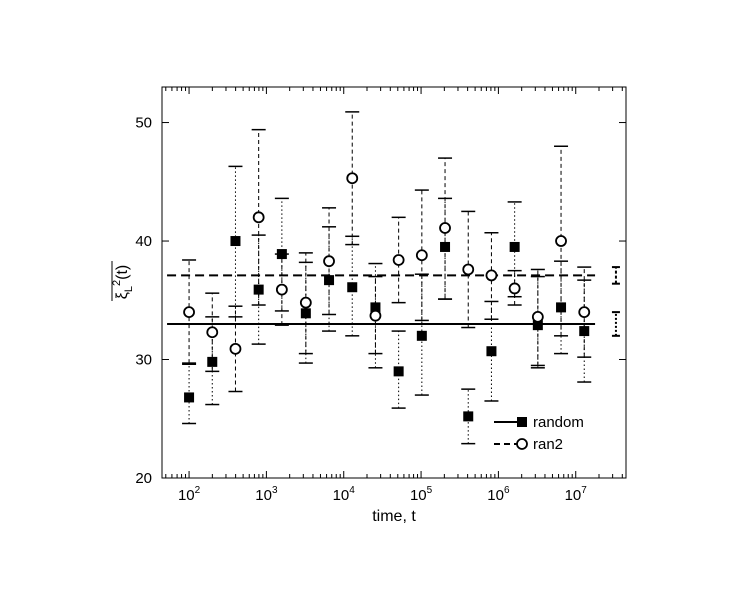  Describe the element at coordinates (522, 444) in the screenshot. I see `legend-marker-ran2` at that location.